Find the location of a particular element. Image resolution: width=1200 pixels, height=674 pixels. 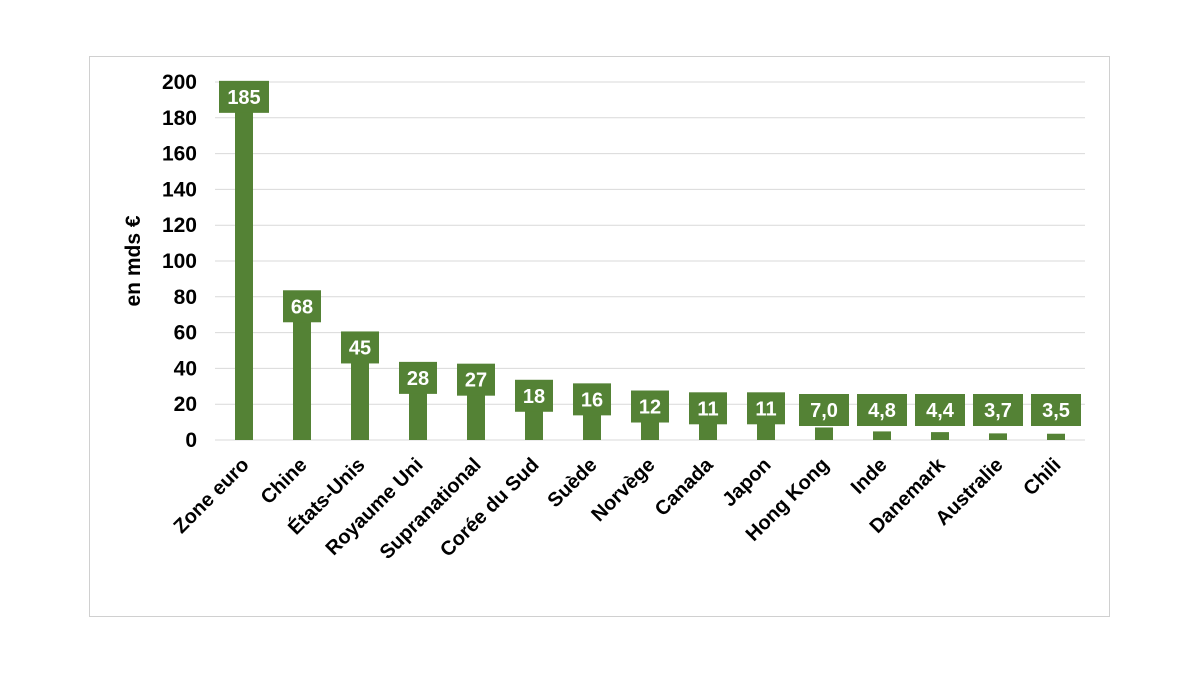

y-tick-label: 20 is located at coordinates (185, 404).